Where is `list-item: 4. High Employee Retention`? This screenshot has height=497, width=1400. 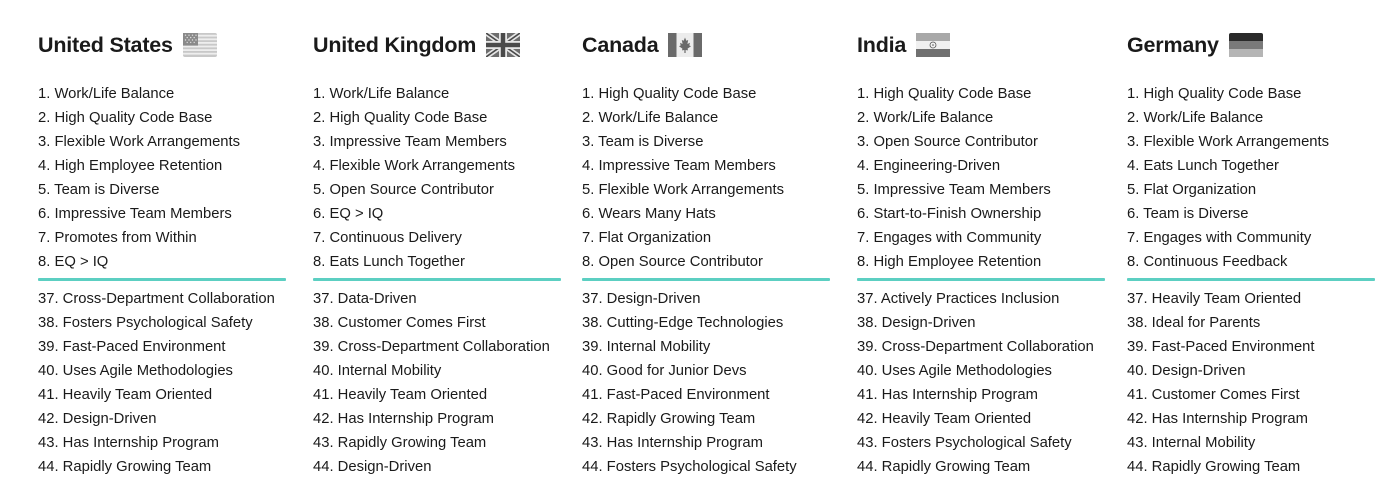
list-item: 4. High Employee Retention is located at coordinates (130, 166).